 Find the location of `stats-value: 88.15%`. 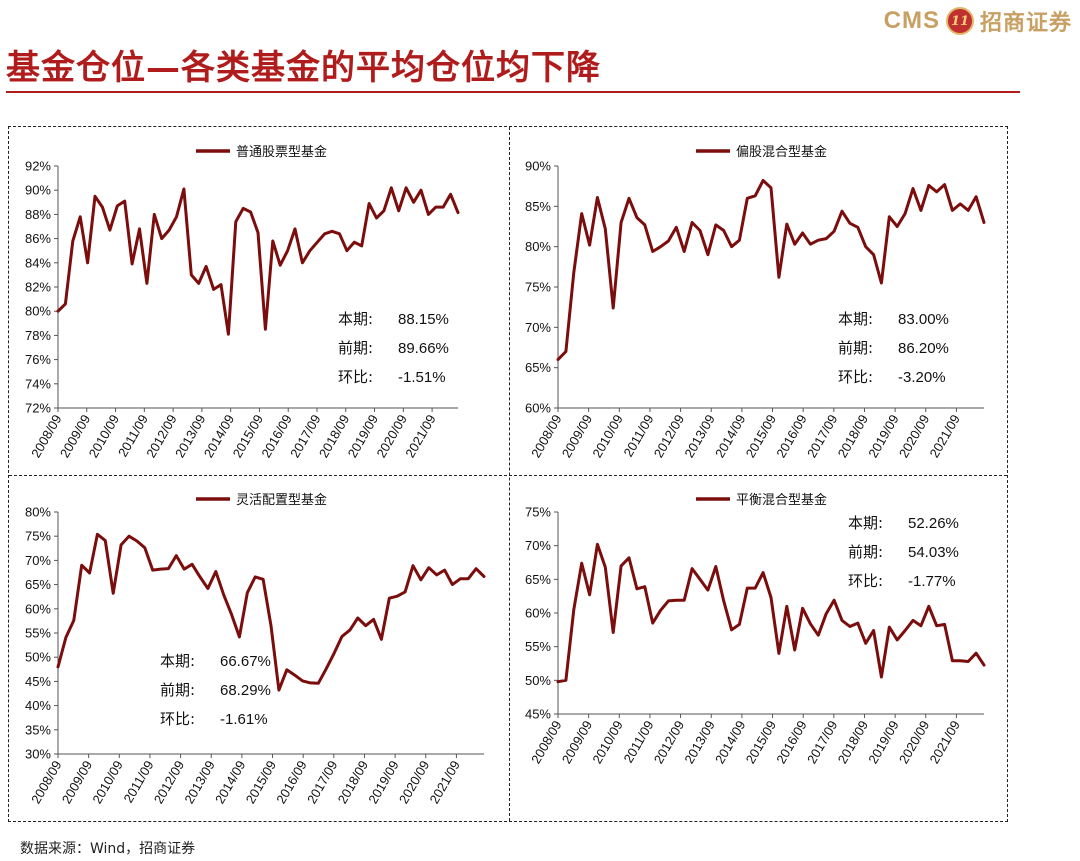

stats-value: 88.15% is located at coordinates (423, 319).